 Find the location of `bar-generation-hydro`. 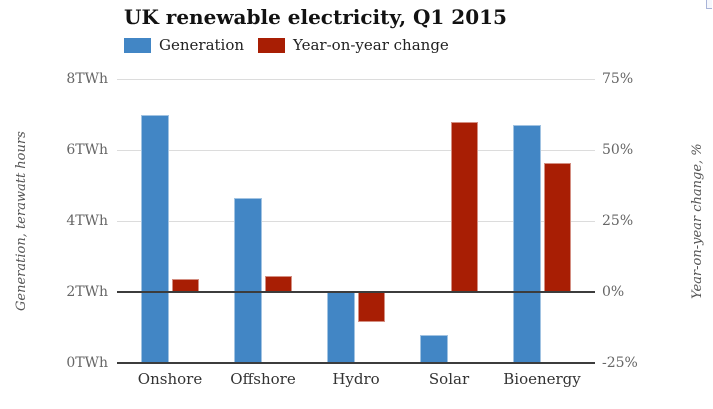

bar-generation-hydro is located at coordinates (341, 327).